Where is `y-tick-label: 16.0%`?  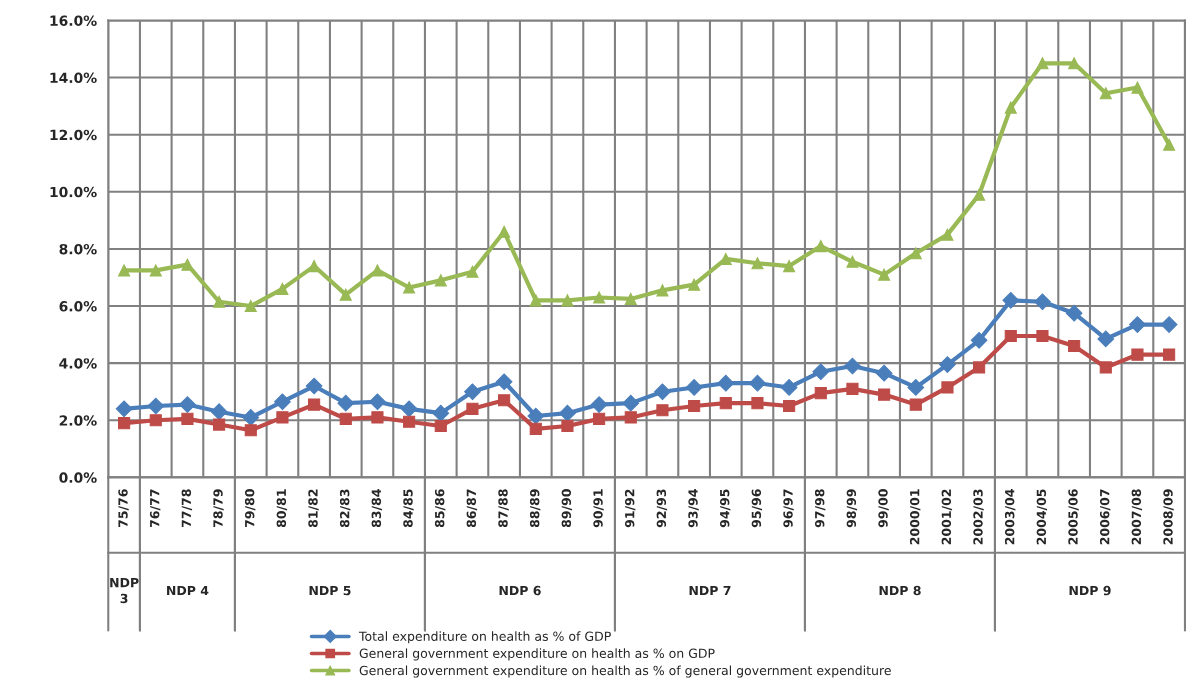
y-tick-label: 16.0% is located at coordinates (73, 20).